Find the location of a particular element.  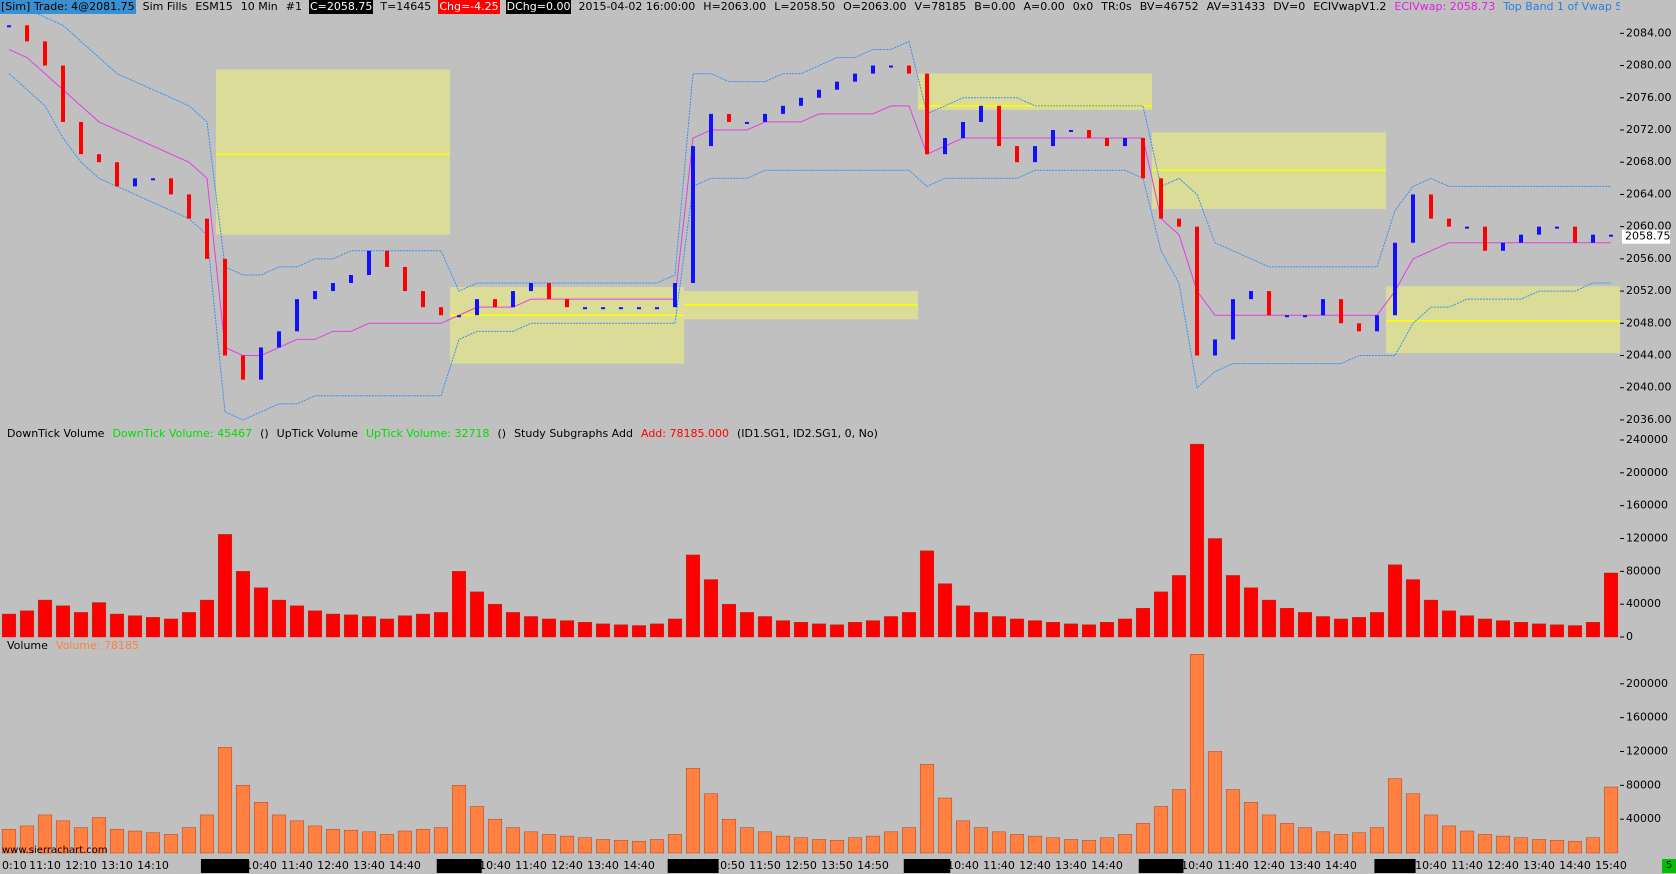

header-item: BV=46752 is located at coordinates (1169, 6).